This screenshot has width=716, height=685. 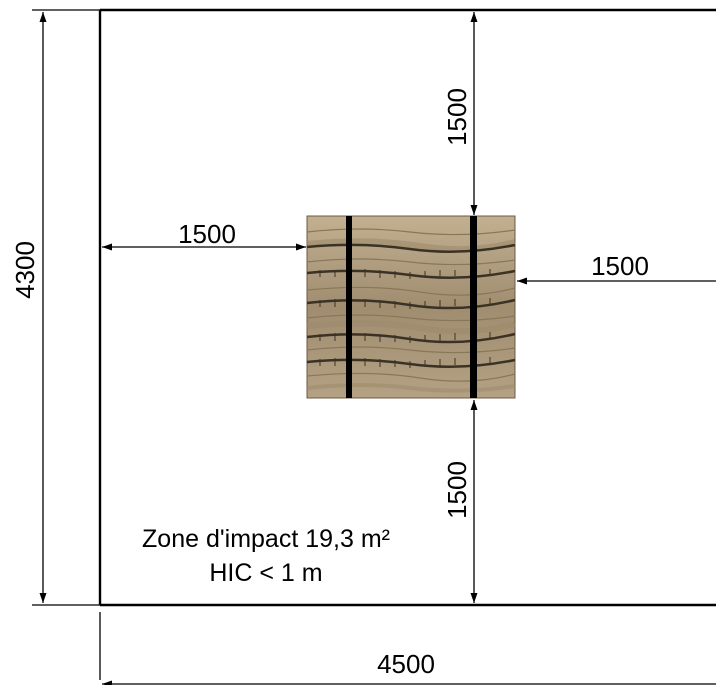 I want to click on total-width-dimension: 4500, so click(x=409, y=667).